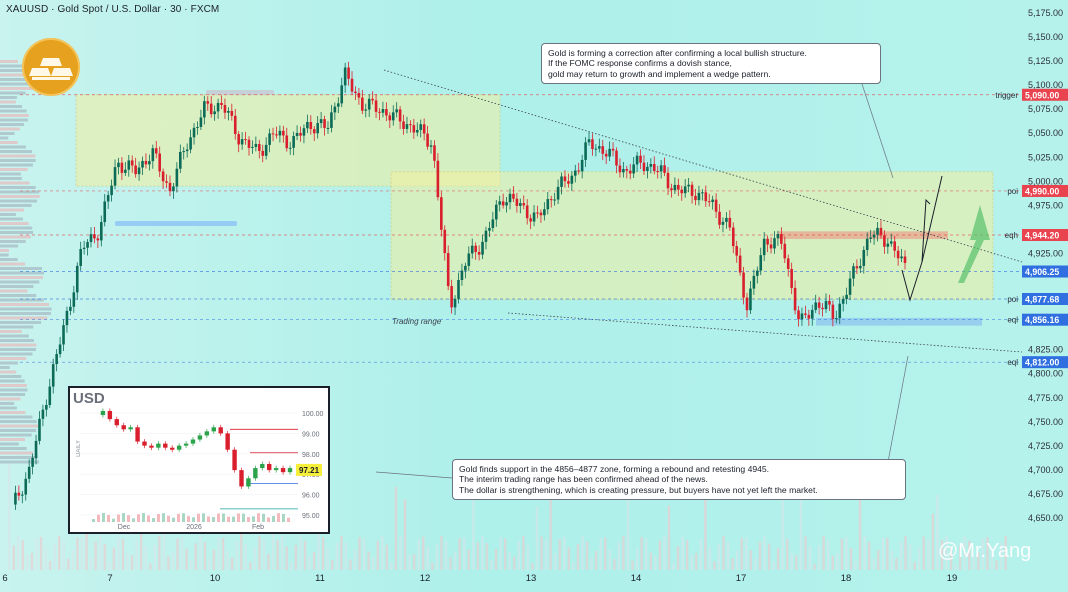 The image size is (1068, 592). I want to click on support-band, so click(176, 223).